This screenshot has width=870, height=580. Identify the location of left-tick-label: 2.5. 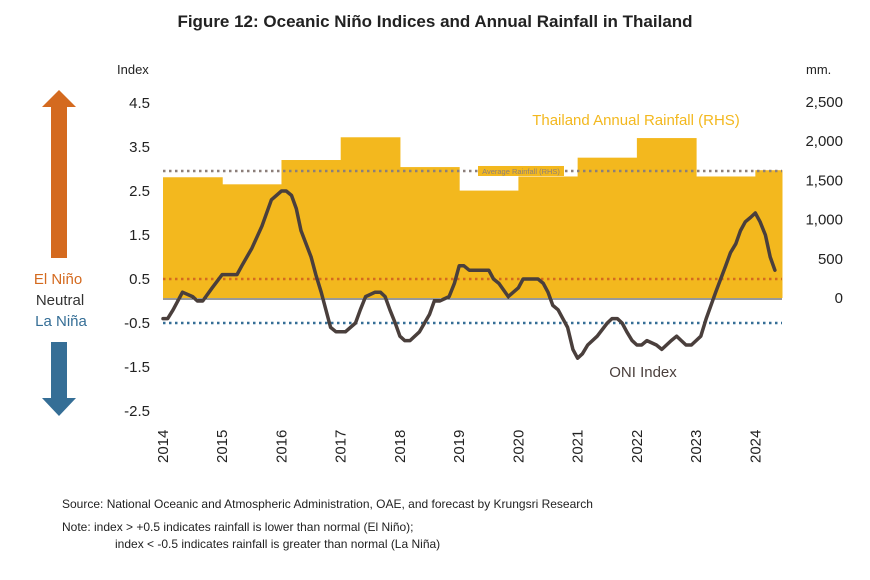
(139, 191).